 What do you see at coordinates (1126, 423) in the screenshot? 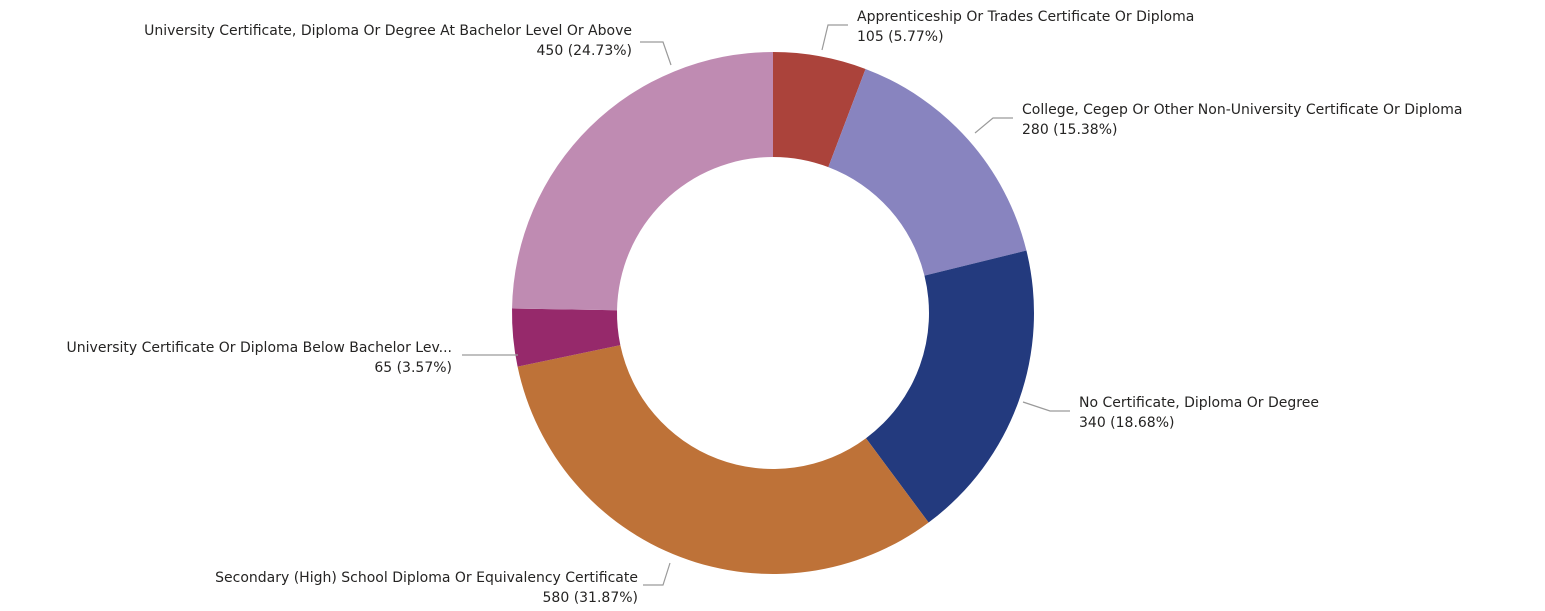
I see `slice-value-label: 340 (18.68%)` at bounding box center [1126, 423].